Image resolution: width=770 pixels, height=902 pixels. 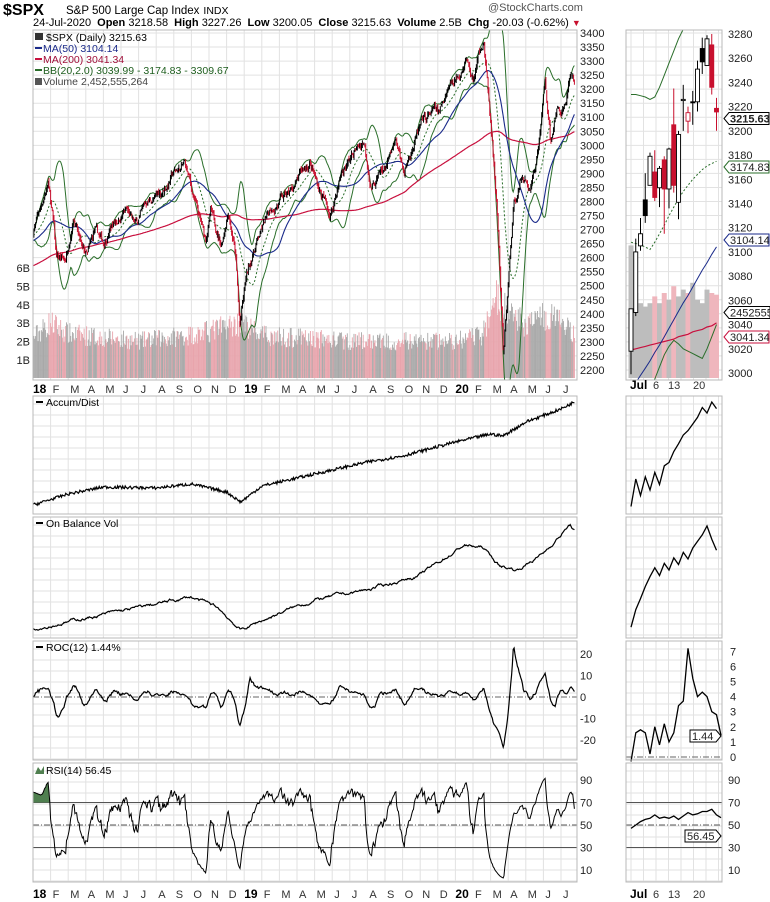 What do you see at coordinates (740, 301) in the screenshot?
I see `small-price-tick-label: 3060` at bounding box center [740, 301].